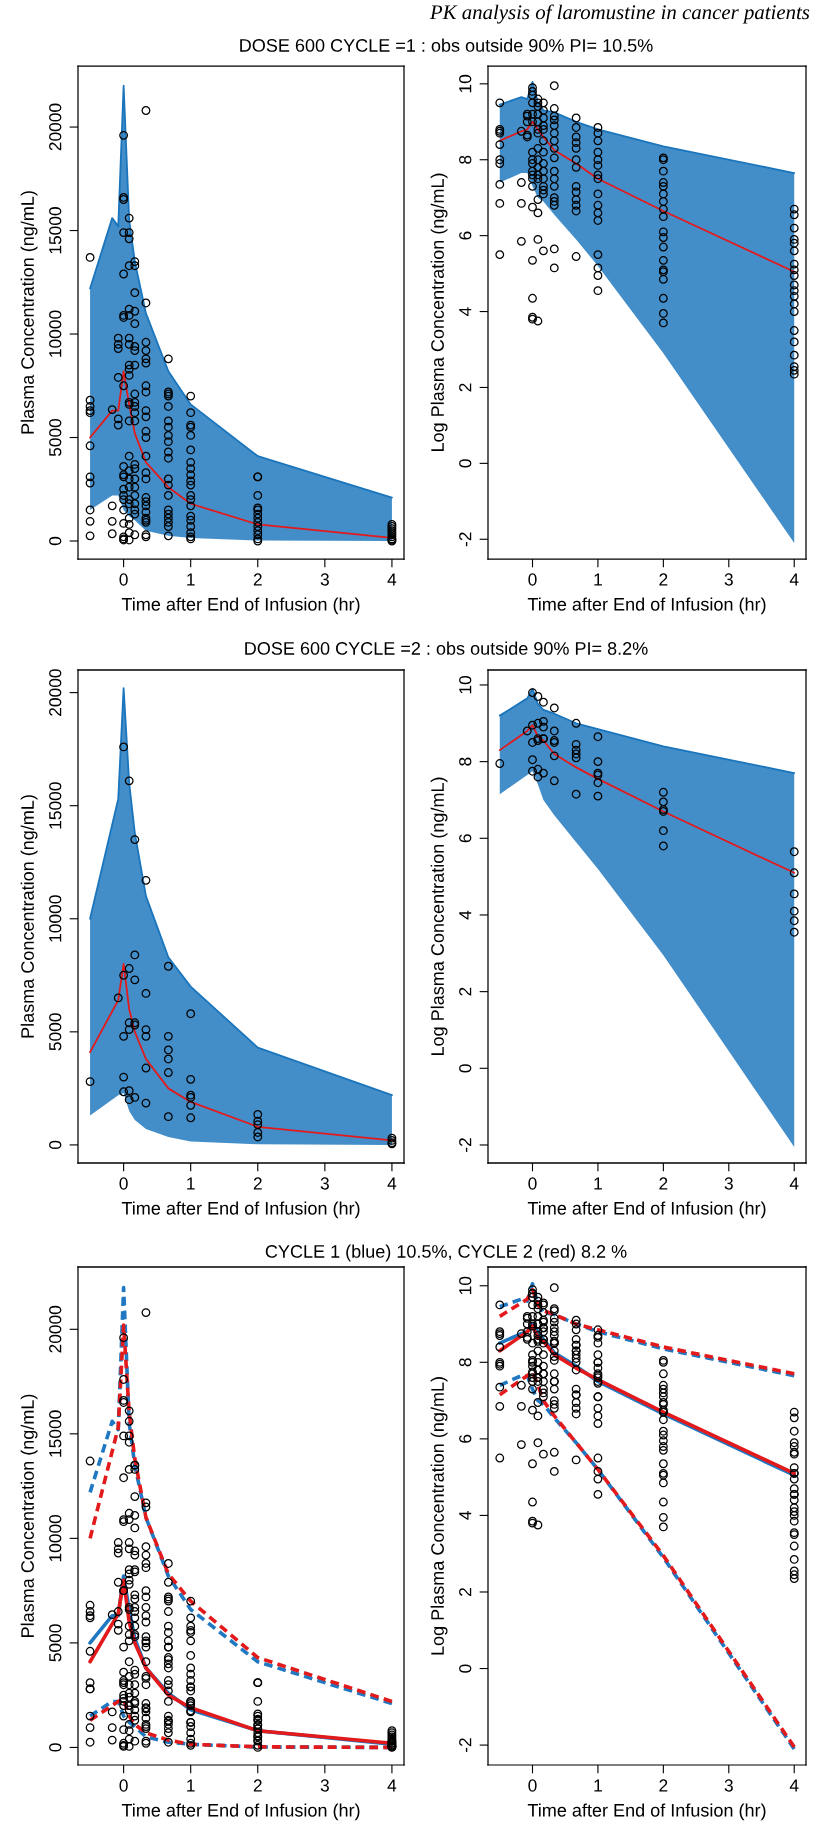 This screenshot has height=1823, width=814. I want to click on text: PK analysis of laromustine in cancer patients, so click(619, 14).